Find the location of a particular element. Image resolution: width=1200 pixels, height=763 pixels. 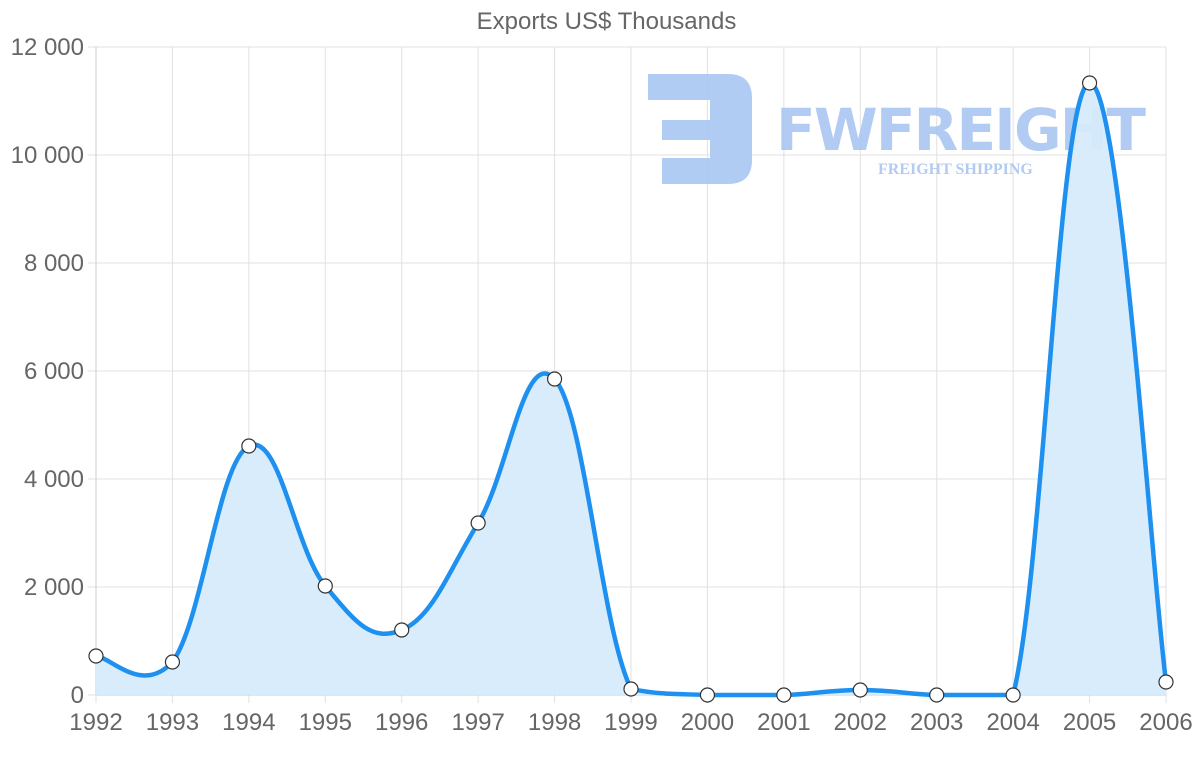

data-point-2006 is located at coordinates (1166, 682).